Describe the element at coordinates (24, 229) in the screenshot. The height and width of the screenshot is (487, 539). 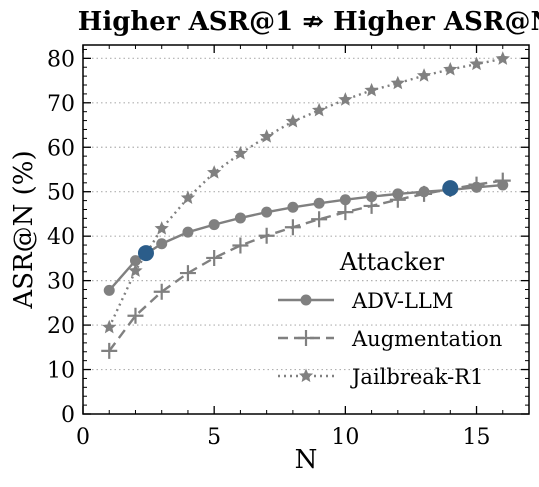
I see `y-axis-label: ASR@N (%)` at that location.